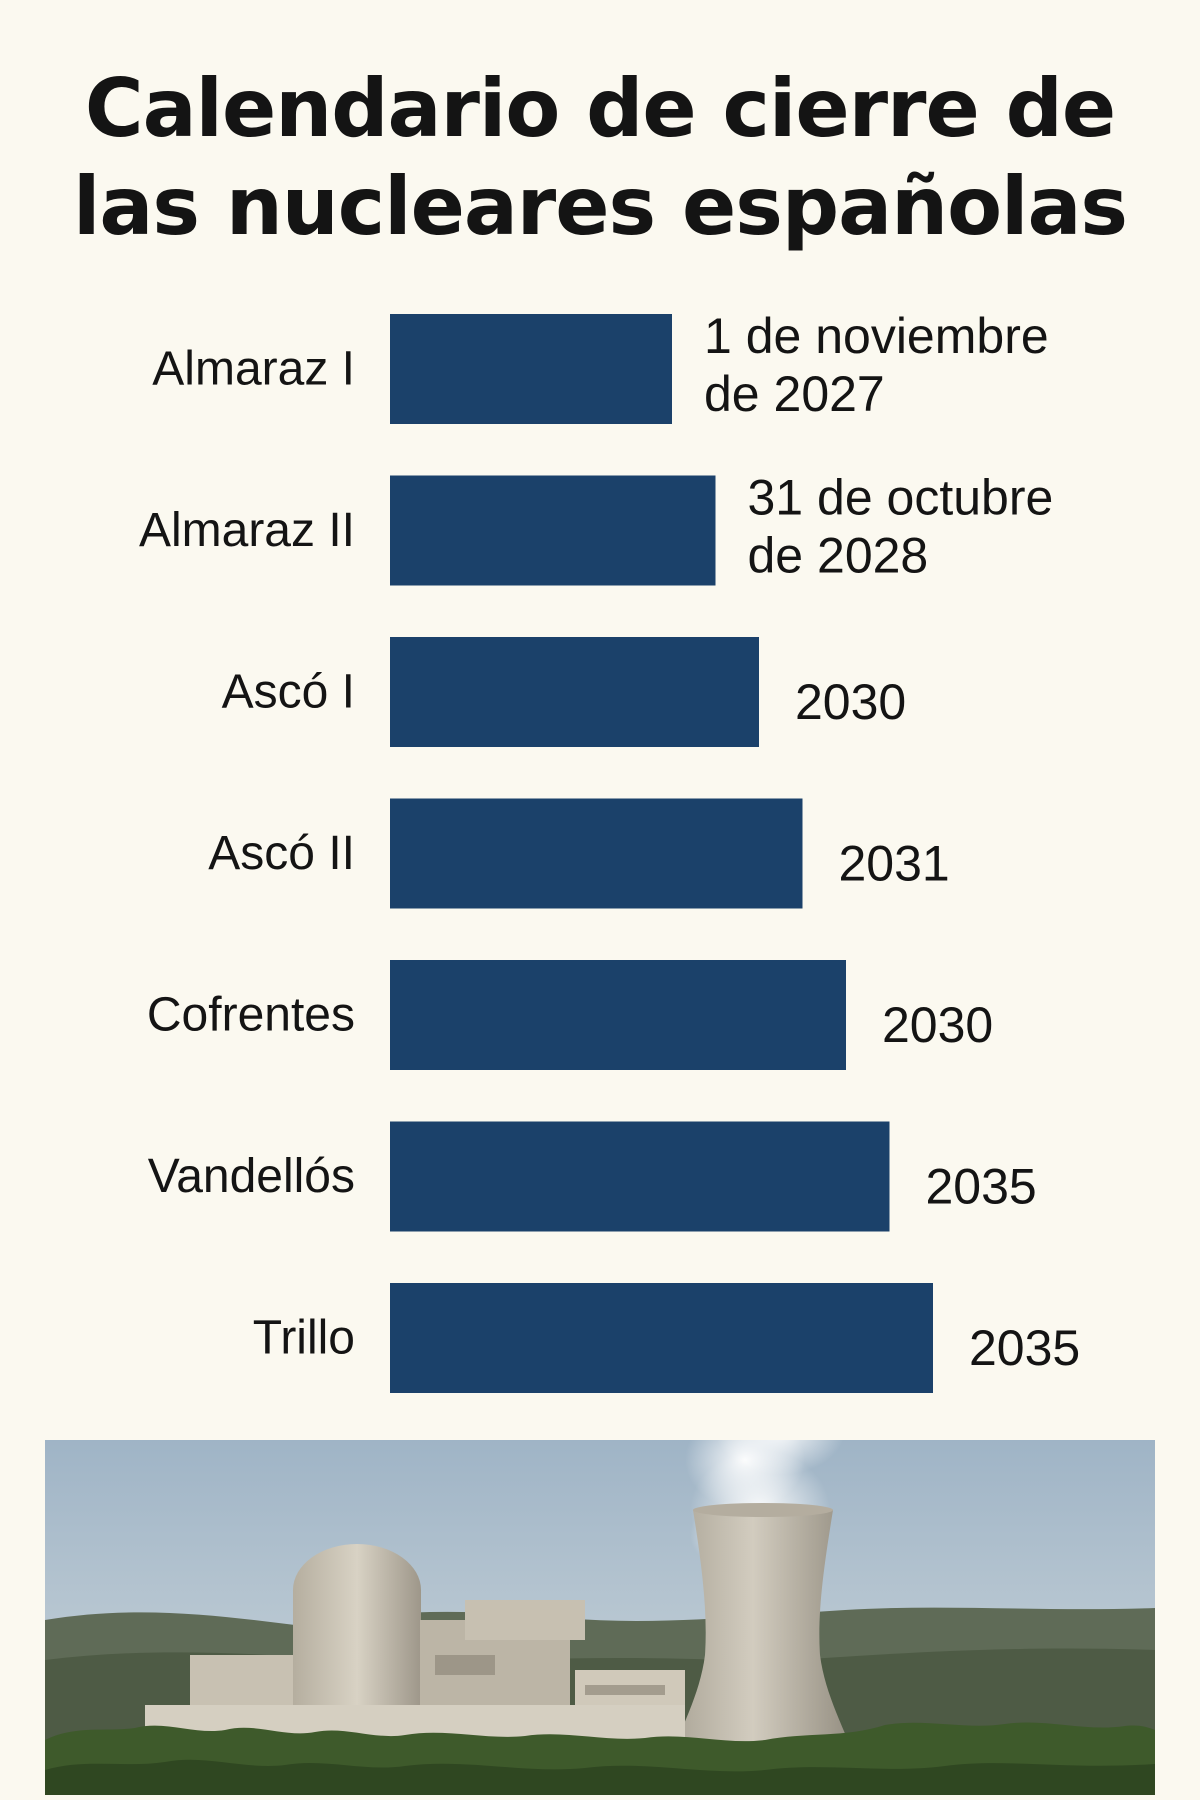 The width and height of the screenshot is (1200, 1800). I want to click on foreground-bushes, so click(600, 1777).